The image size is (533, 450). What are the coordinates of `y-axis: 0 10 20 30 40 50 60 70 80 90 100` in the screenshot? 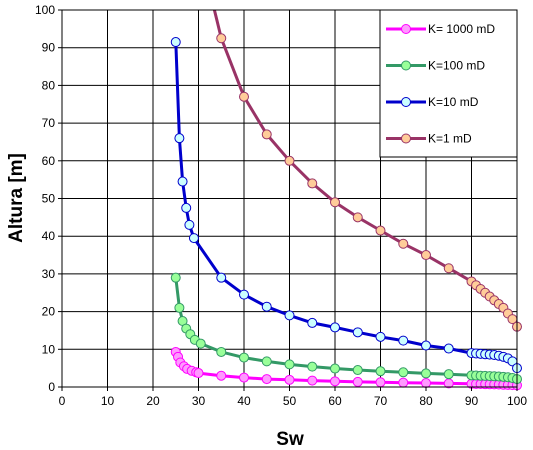 It's located at (48, 198).